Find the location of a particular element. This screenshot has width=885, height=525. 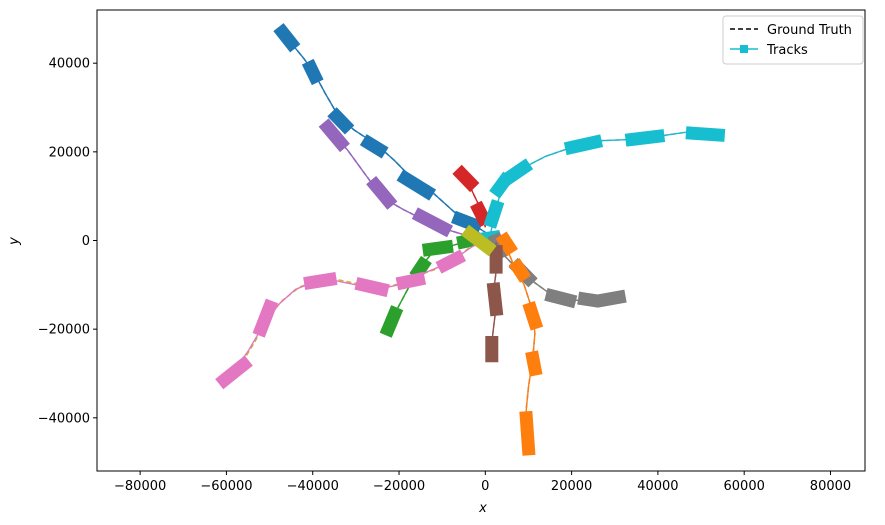

x-tick-label: 20000 is located at coordinates (571, 486).